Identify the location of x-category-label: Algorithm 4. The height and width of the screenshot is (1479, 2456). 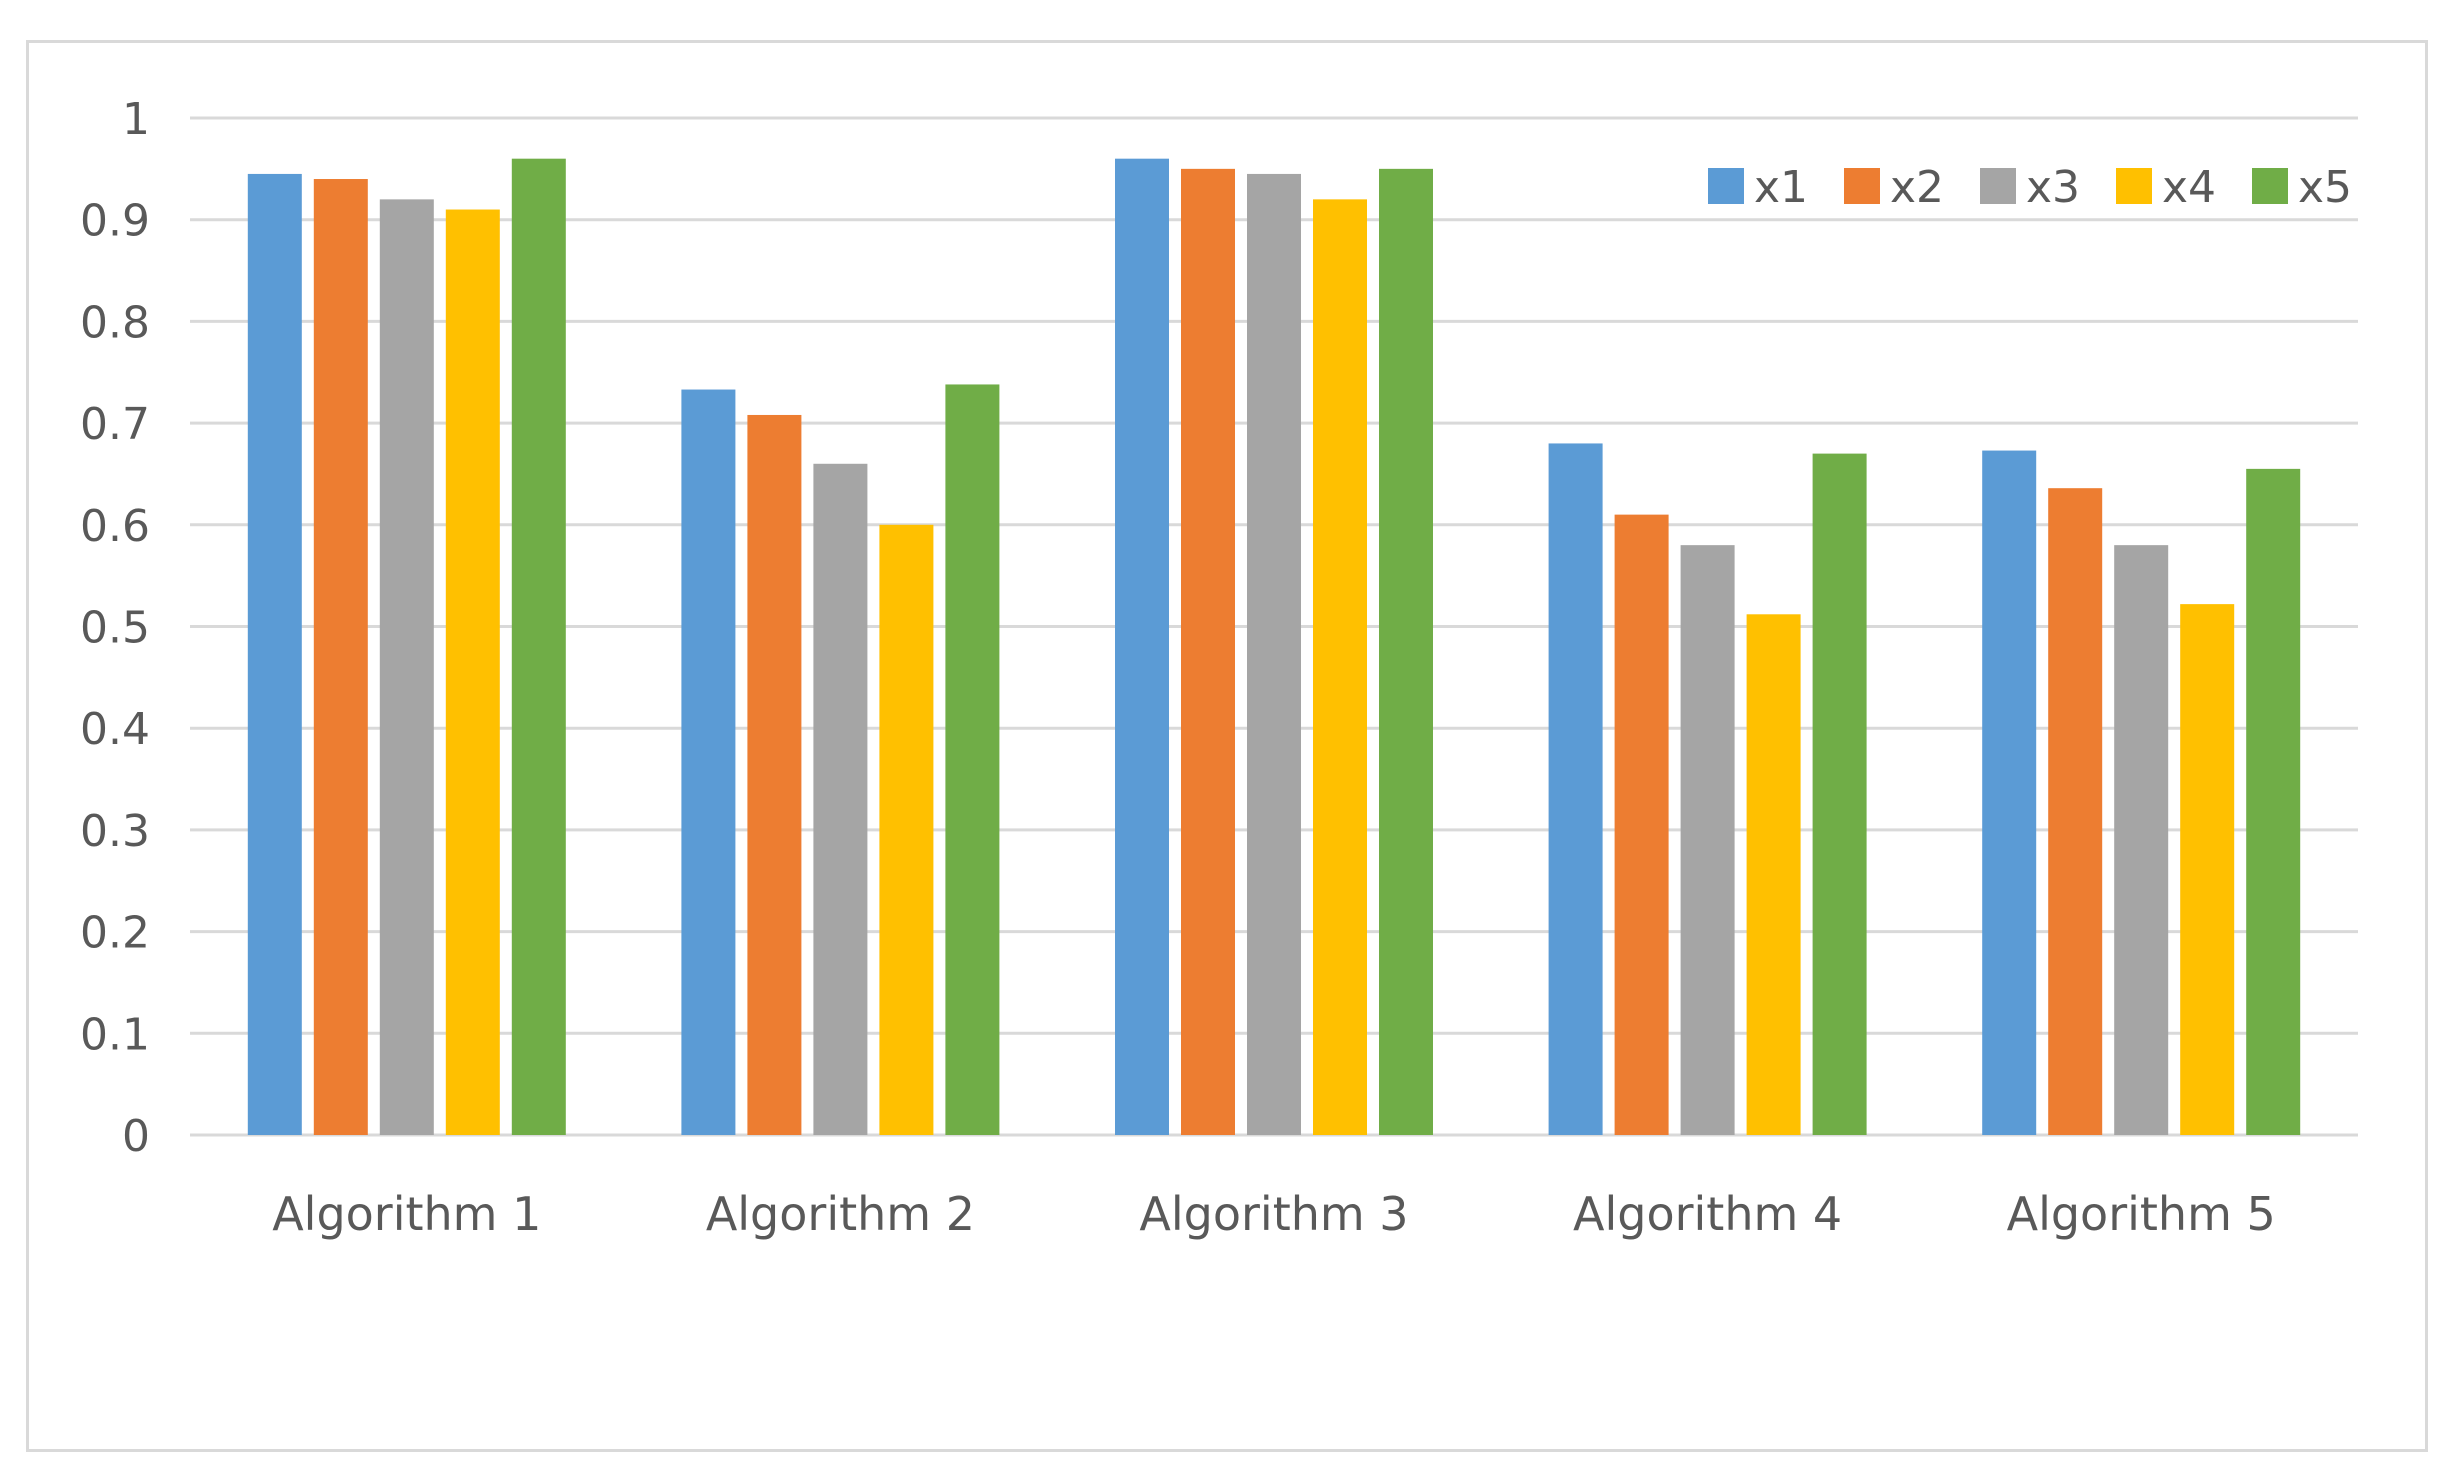
(1707, 1214).